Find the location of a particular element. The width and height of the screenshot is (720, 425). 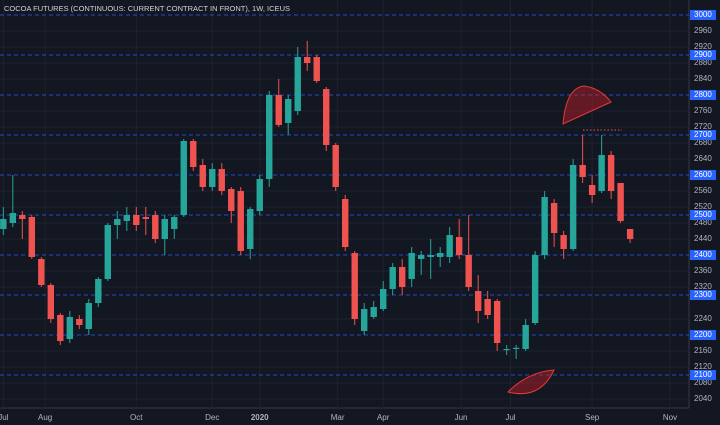

x-tick-label: Jun is located at coordinates (461, 417).